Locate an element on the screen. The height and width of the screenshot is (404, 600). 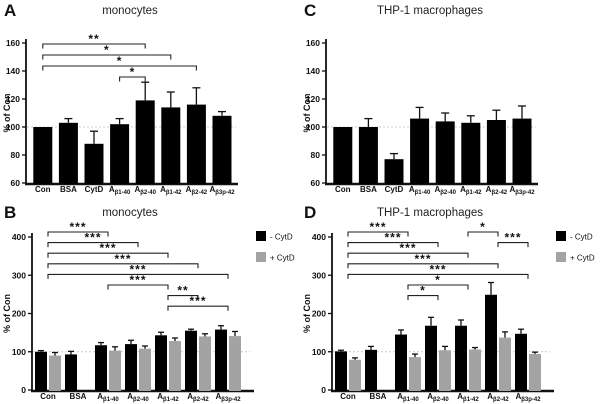
panel-title-A: monocytes is located at coordinates (130, 11).